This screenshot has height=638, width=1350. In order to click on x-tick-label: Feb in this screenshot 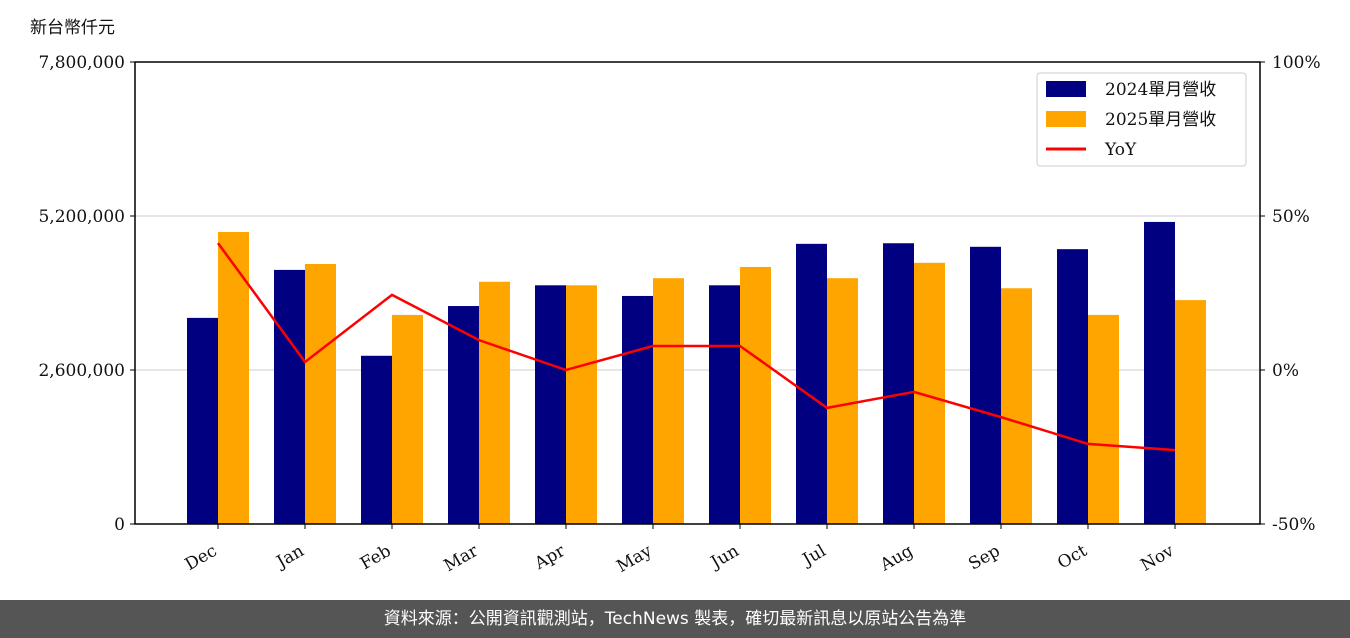, I will do `click(376, 557)`.